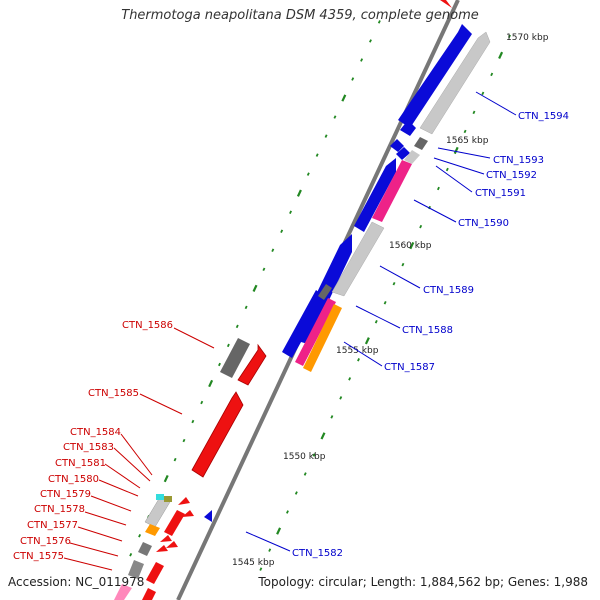  What do you see at coordinates (527, 38) in the screenshot?
I see `scale-label-1570: 1570 kbp` at bounding box center [527, 38].